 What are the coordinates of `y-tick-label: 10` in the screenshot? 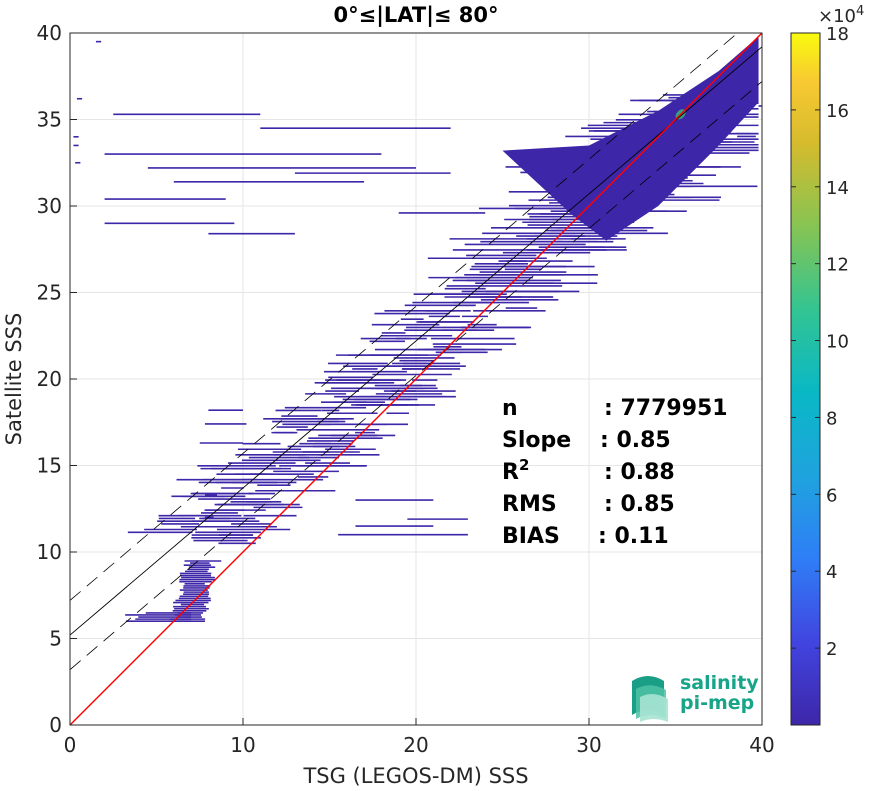 It's located at (49, 552).